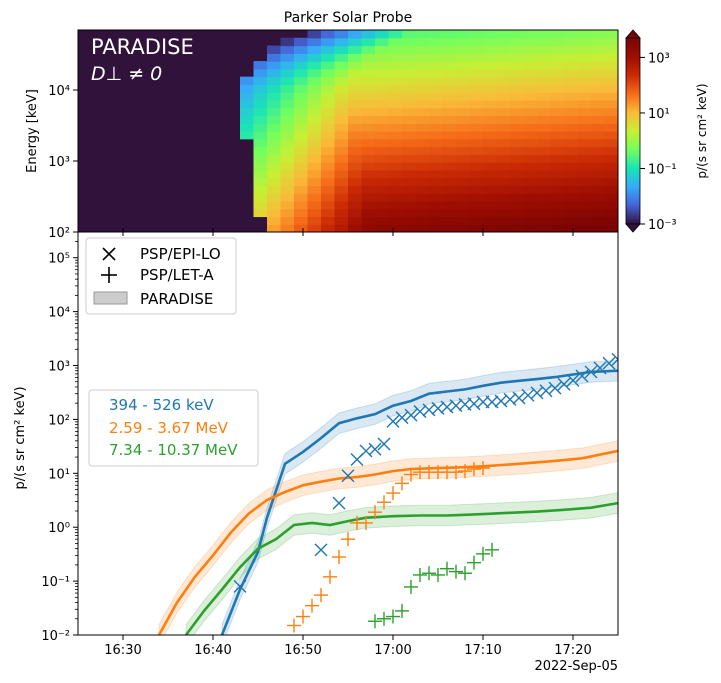  What do you see at coordinates (109, 275) in the screenshot?
I see `legend-leta-marker` at bounding box center [109, 275].